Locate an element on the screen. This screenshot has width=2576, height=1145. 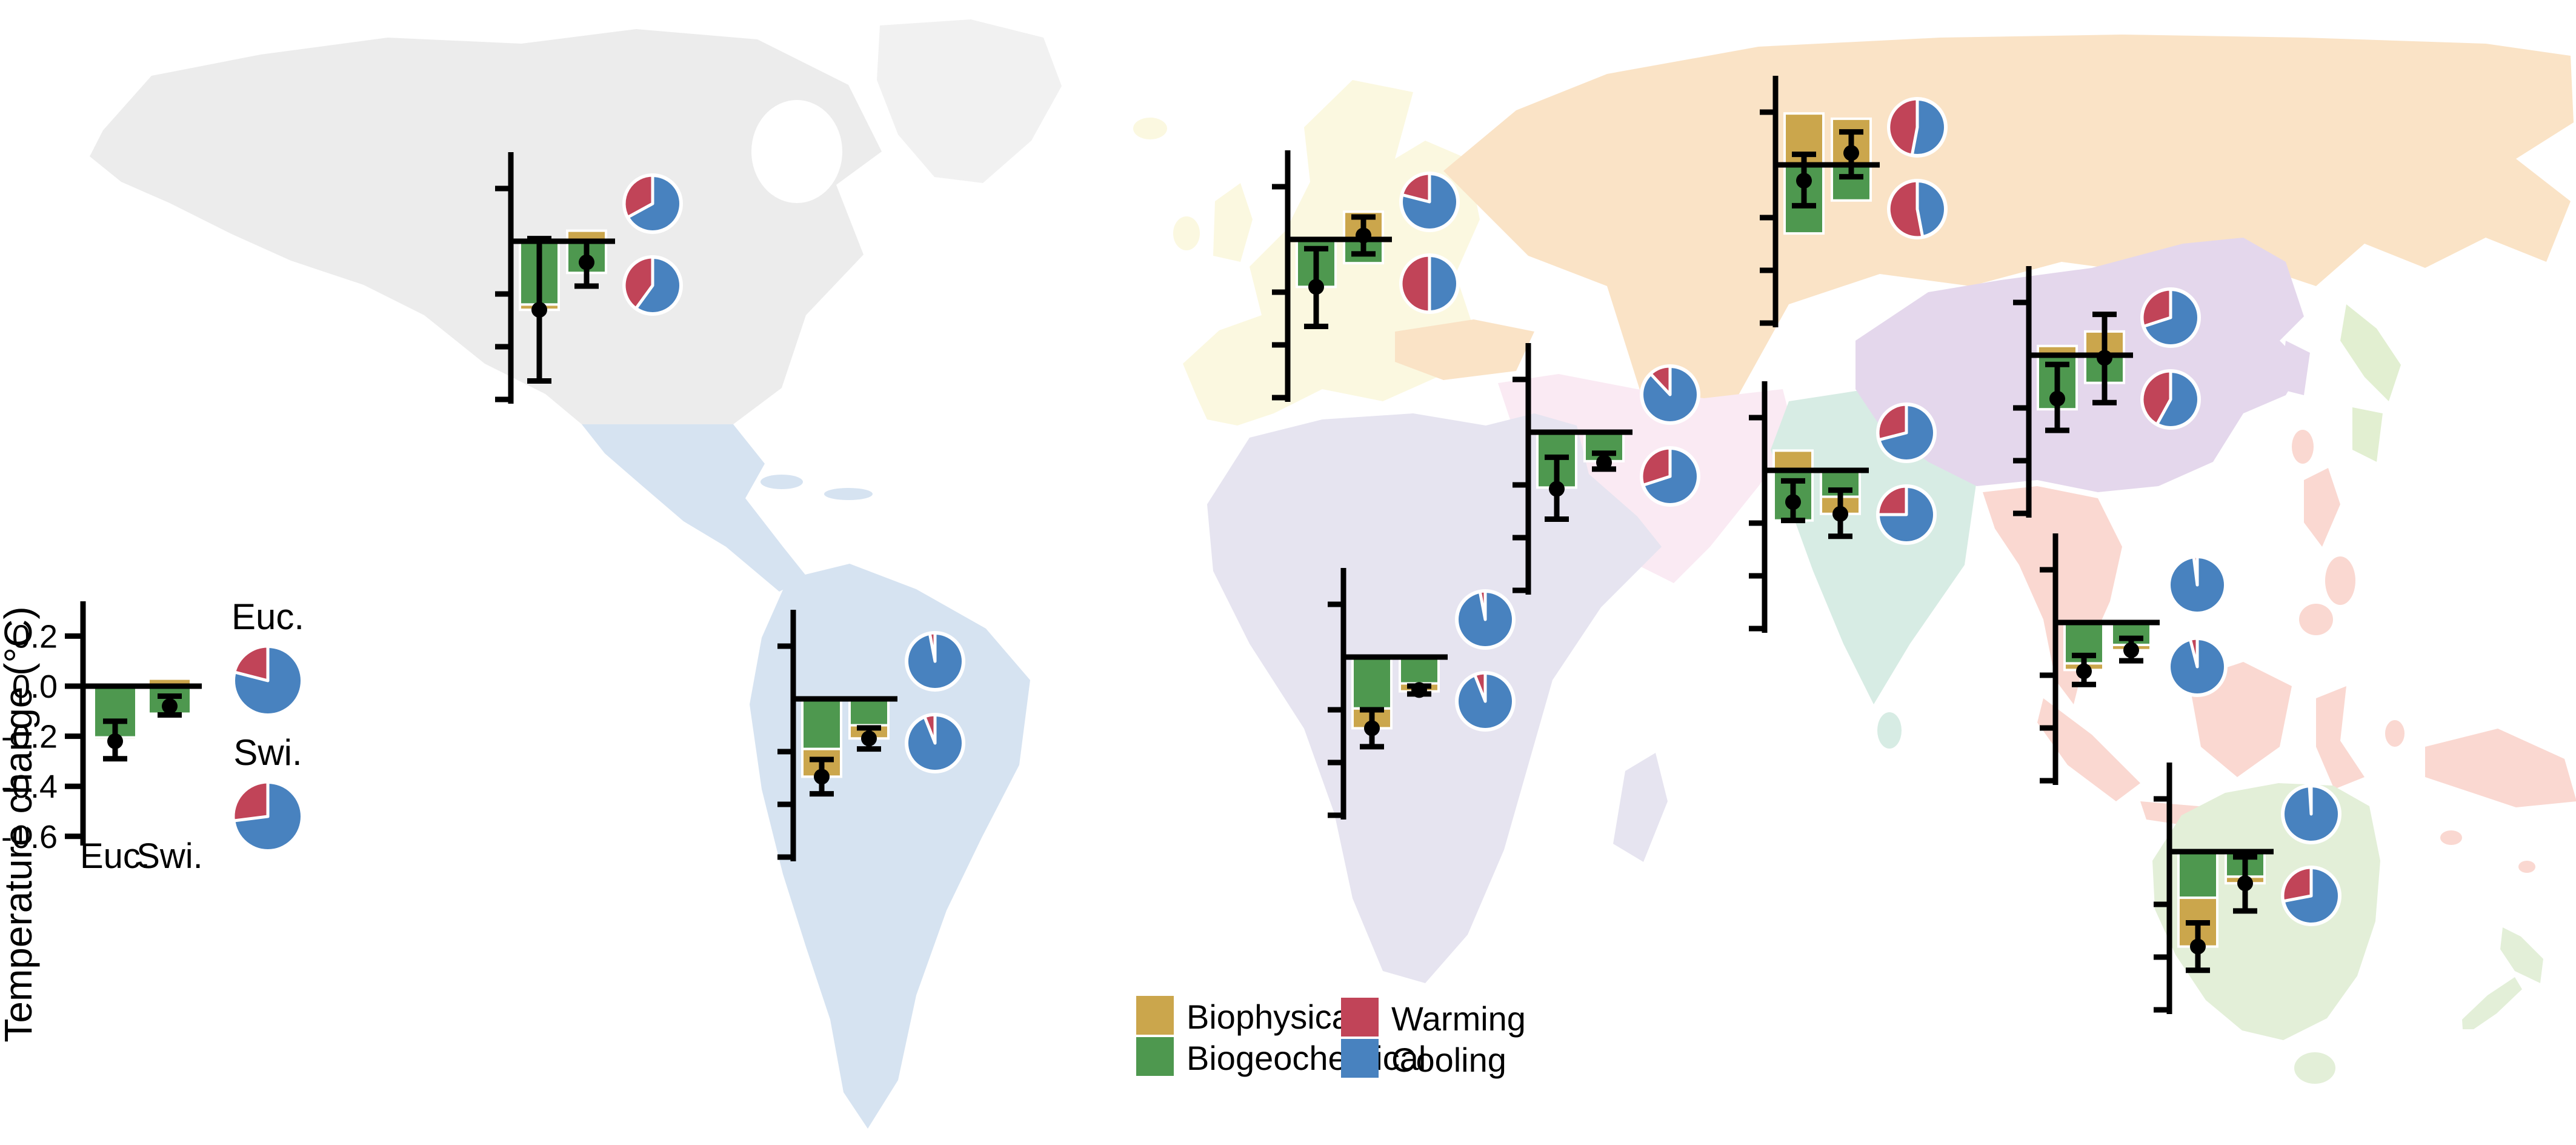
region-china-shape is located at coordinates (2295, 368).